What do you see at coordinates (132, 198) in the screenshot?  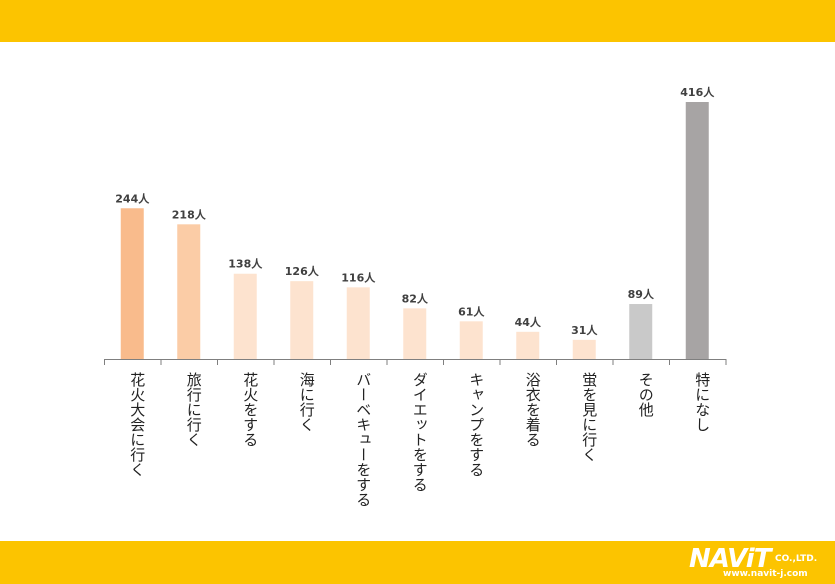 I see `data-label: 244人` at bounding box center [132, 198].